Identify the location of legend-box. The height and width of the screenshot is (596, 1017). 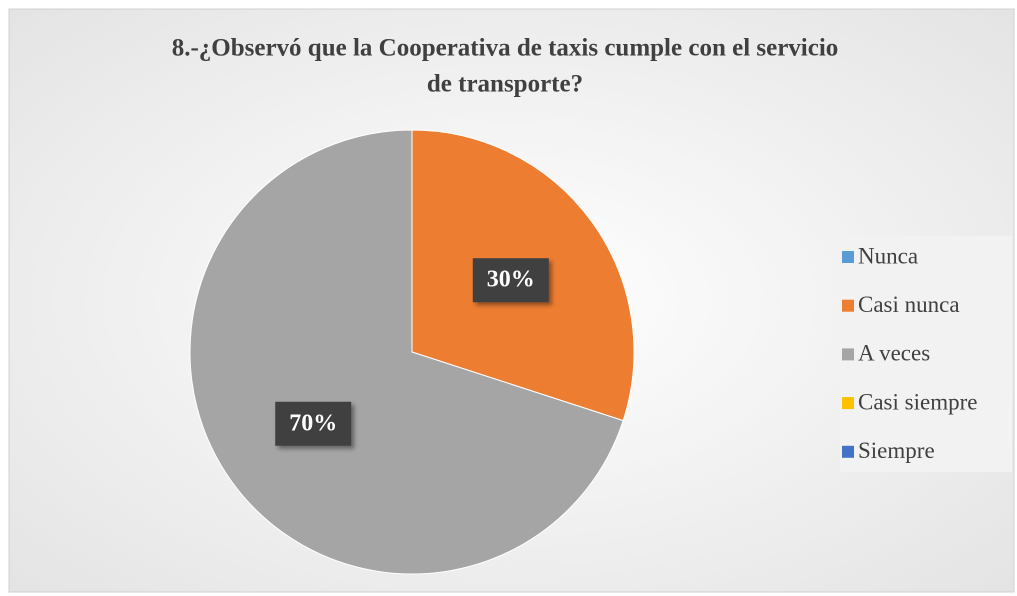
(926, 354).